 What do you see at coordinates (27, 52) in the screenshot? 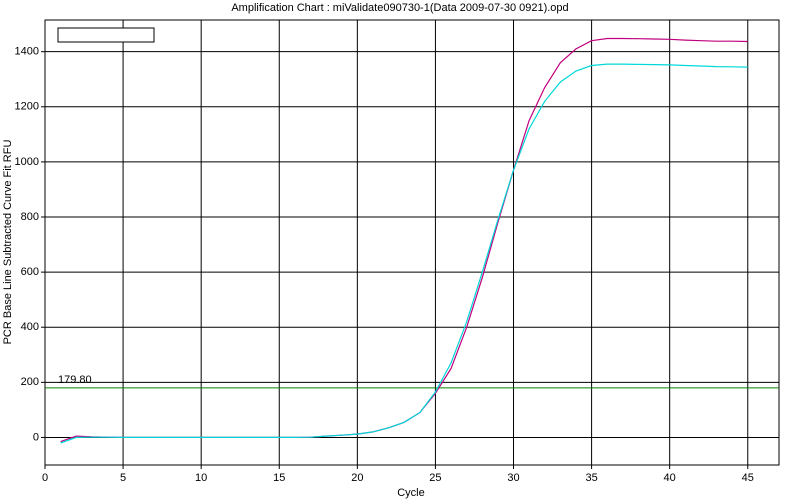
I see `y-tick-label: 1400` at bounding box center [27, 52].